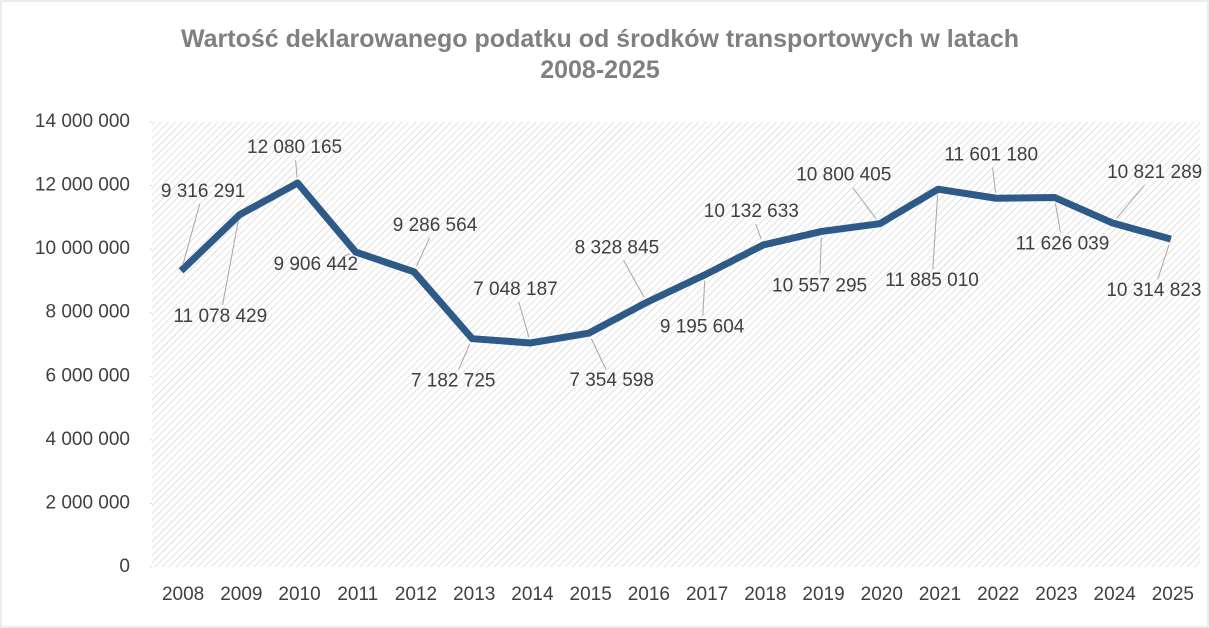  What do you see at coordinates (1173, 594) in the screenshot?
I see `x-tick-label: 2025` at bounding box center [1173, 594].